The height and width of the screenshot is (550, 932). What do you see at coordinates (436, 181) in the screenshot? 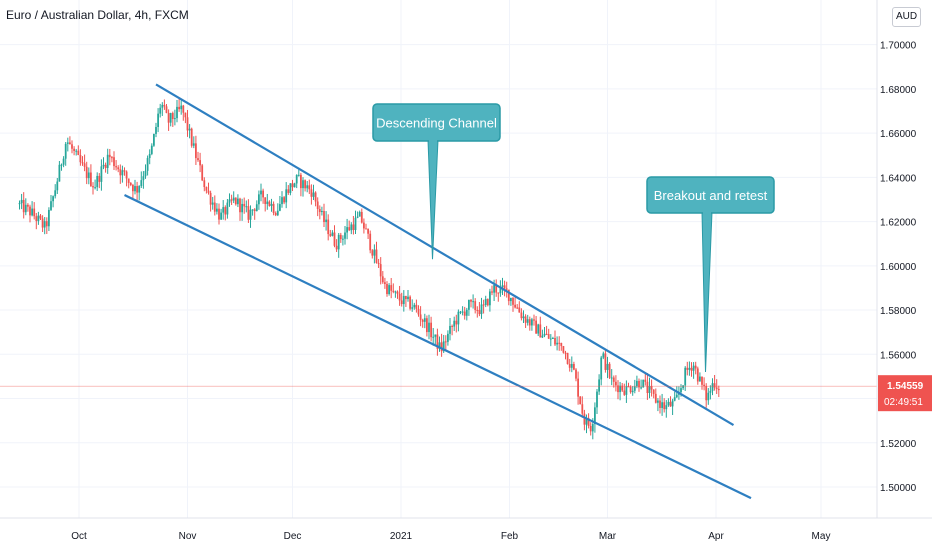
I see `callout-descending-channel: Descending Channel` at bounding box center [436, 181].